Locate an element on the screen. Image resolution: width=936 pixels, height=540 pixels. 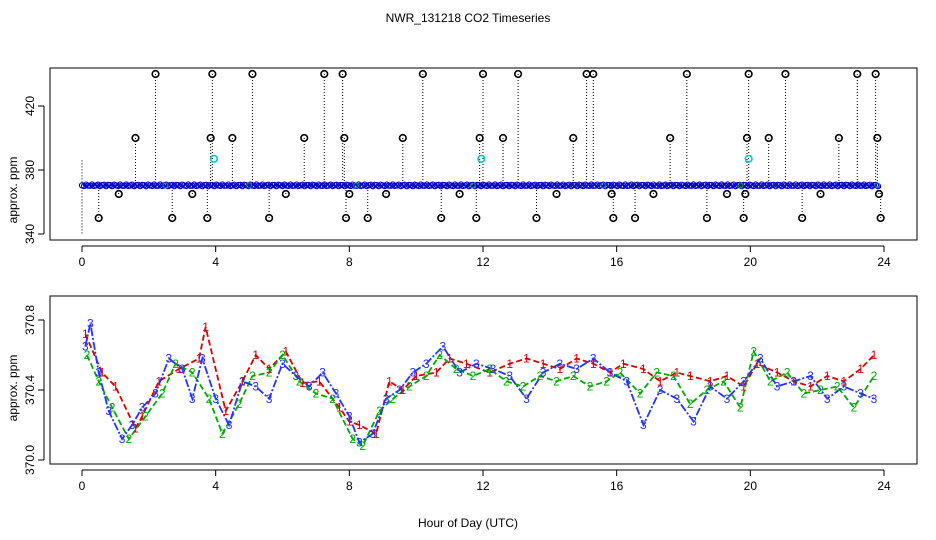
top-x-tick-label: 8 is located at coordinates (349, 262).